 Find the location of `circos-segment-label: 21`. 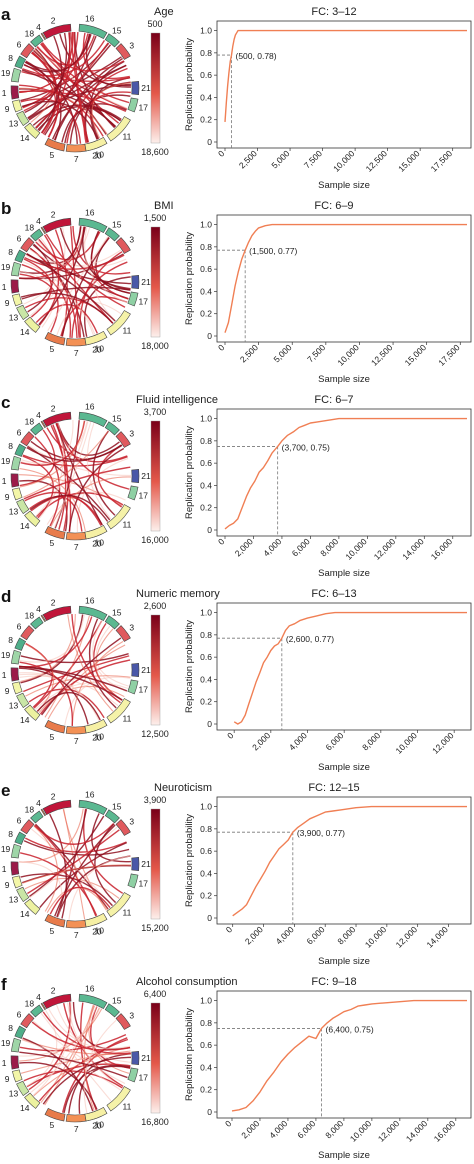

circos-segment-label: 21 is located at coordinates (146, 88).